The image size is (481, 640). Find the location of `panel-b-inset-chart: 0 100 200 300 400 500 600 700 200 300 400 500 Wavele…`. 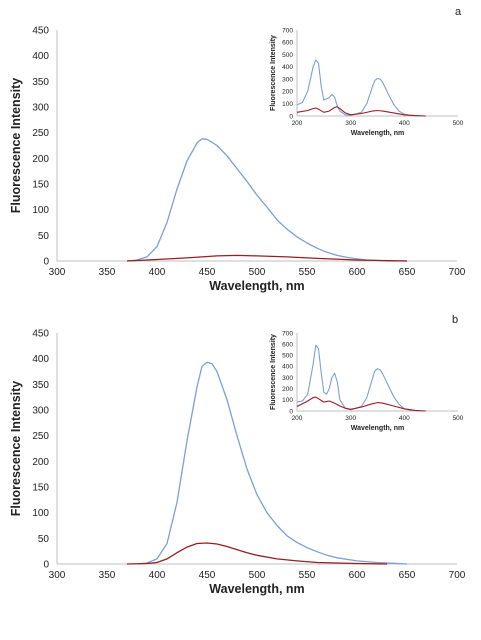

panel-b-inset-chart: 0 100 200 300 400 500 600 700 200 300 400 500 Wavele… is located at coordinates (367, 381).